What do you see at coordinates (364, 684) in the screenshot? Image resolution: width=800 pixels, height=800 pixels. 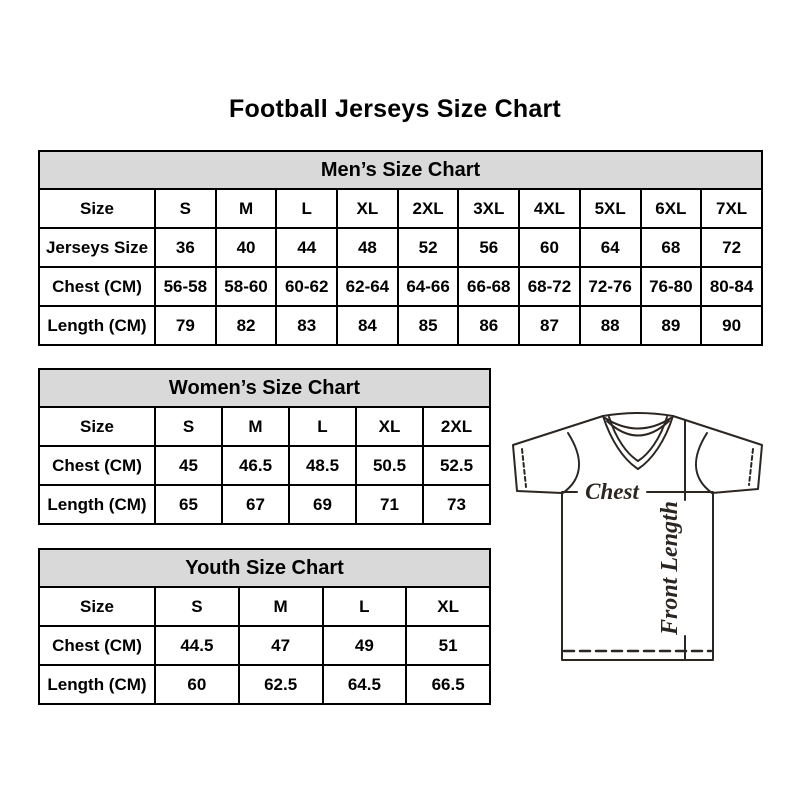 I see `value-cell: 64.5` at bounding box center [364, 684].